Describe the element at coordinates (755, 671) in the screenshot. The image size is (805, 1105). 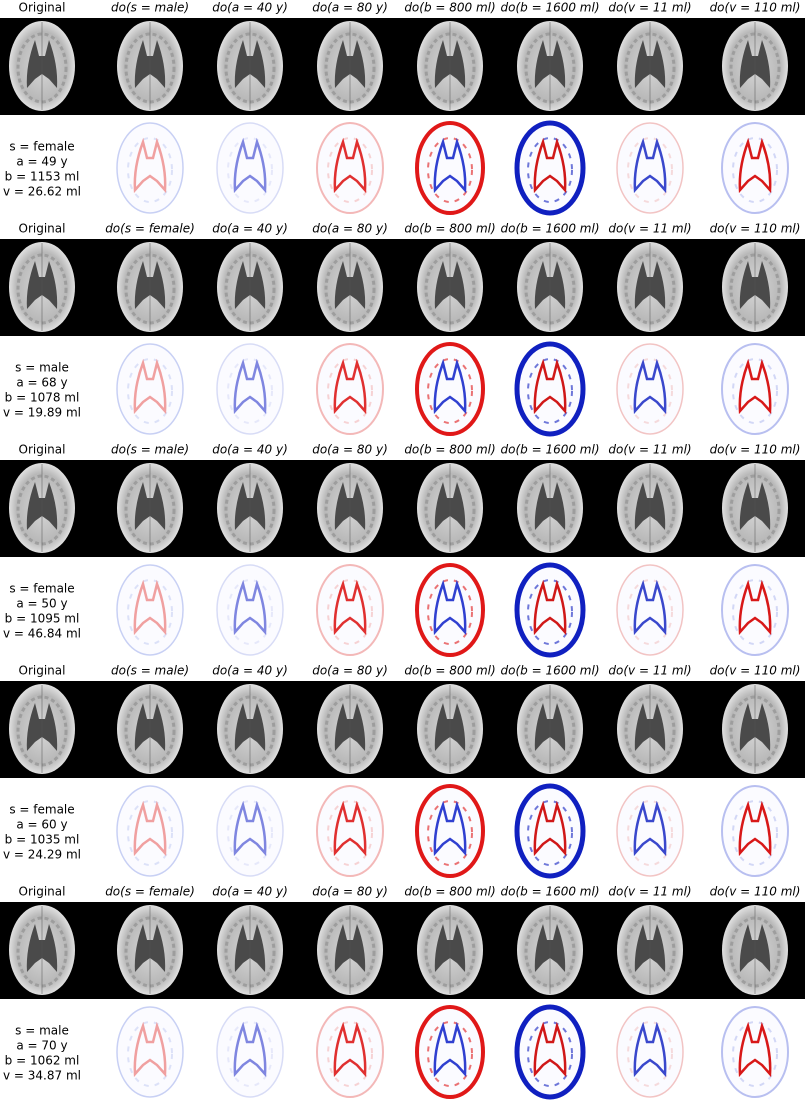
I see `column-header: do(v = 110 ml)` at that location.